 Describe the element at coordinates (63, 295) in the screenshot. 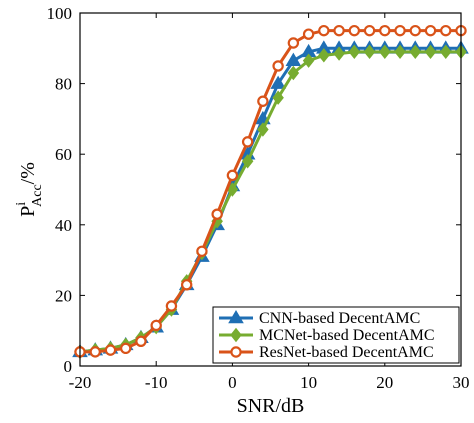

I see `y-tick-label: 20` at that location.